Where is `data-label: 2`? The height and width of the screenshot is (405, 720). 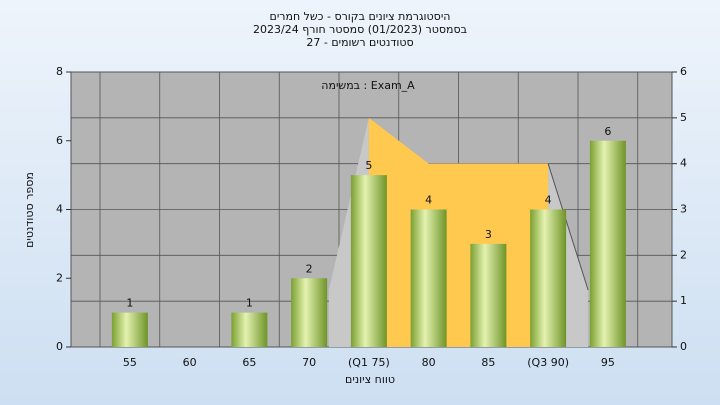 data-label: 2 is located at coordinates (309, 268).